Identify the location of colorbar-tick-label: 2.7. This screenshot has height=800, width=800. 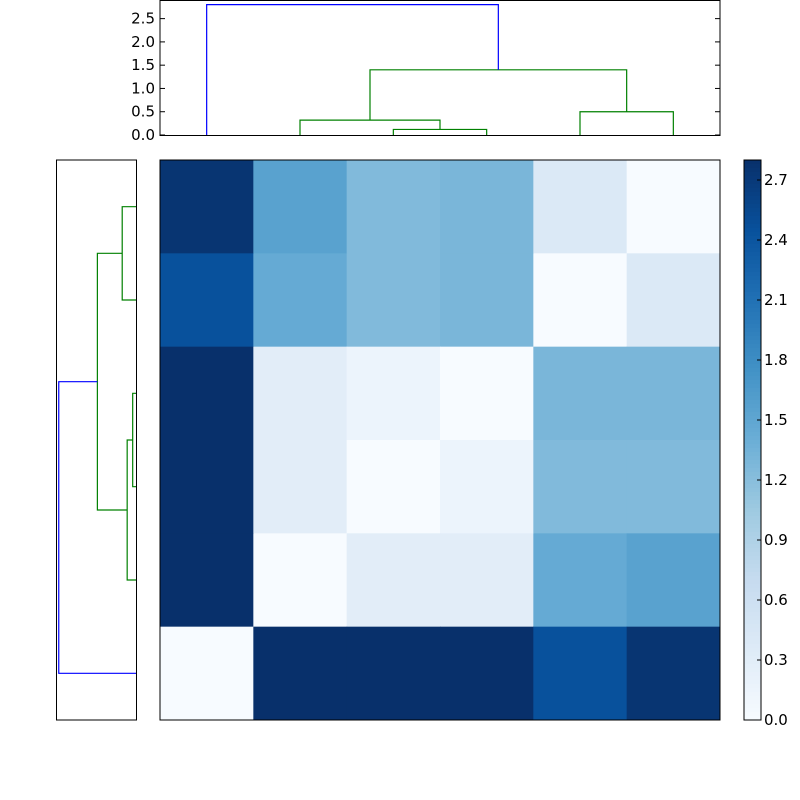
(776, 180).